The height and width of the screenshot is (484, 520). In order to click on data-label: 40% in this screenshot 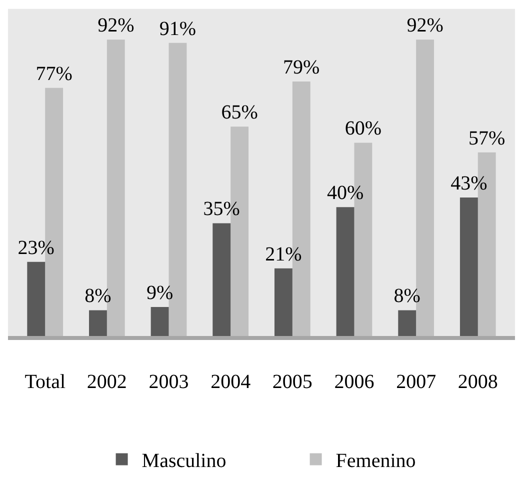, I will do `click(345, 193)`.